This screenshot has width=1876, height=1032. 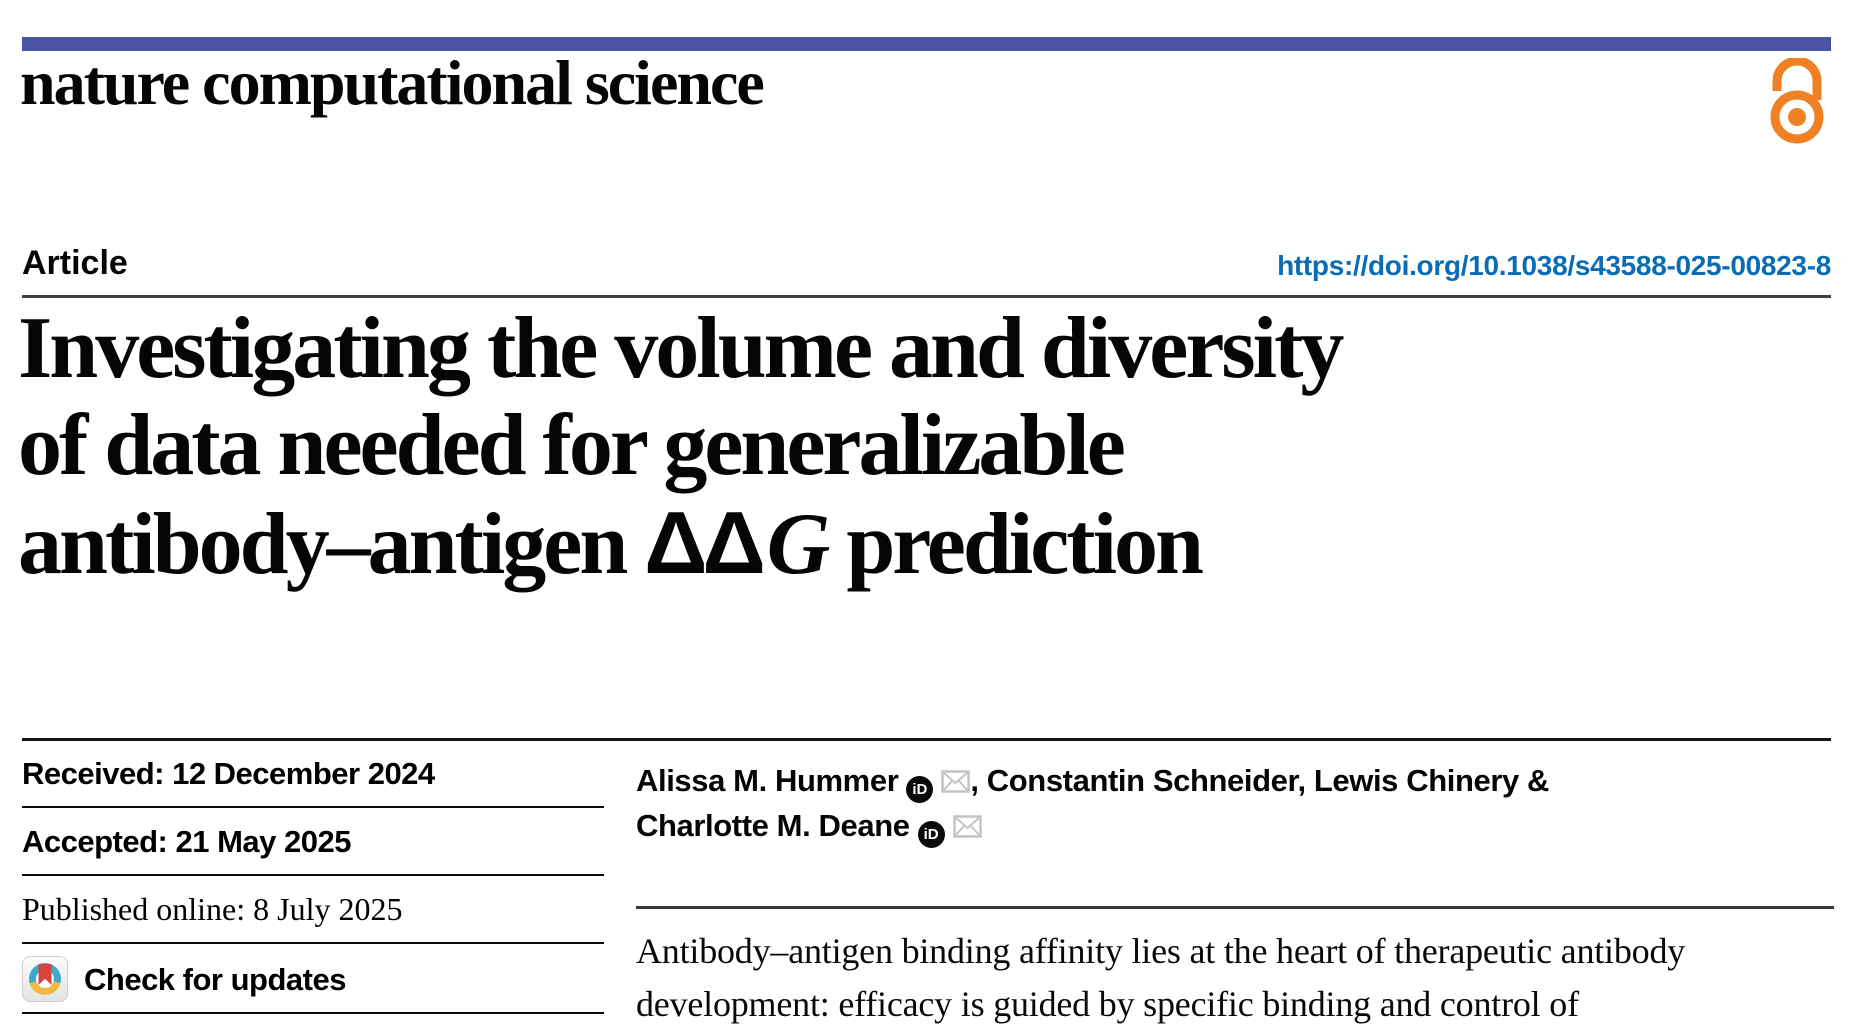 What do you see at coordinates (75, 263) in the screenshot?
I see `article-type-label: Article` at bounding box center [75, 263].